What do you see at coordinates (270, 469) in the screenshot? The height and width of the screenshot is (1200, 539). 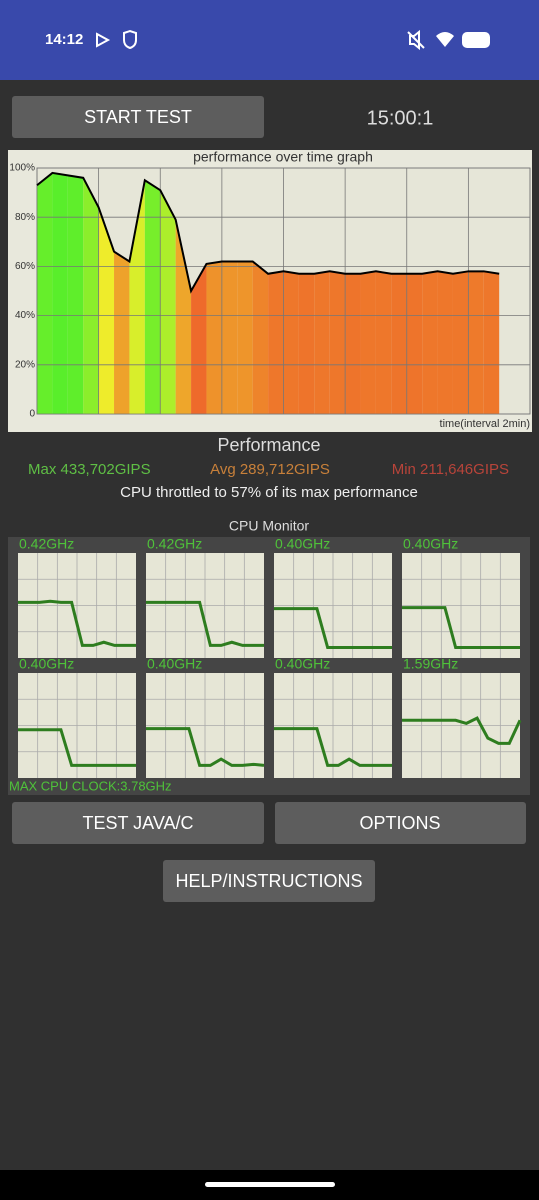 I see `stat-avg: Avg 289,712GIPS` at bounding box center [270, 469].